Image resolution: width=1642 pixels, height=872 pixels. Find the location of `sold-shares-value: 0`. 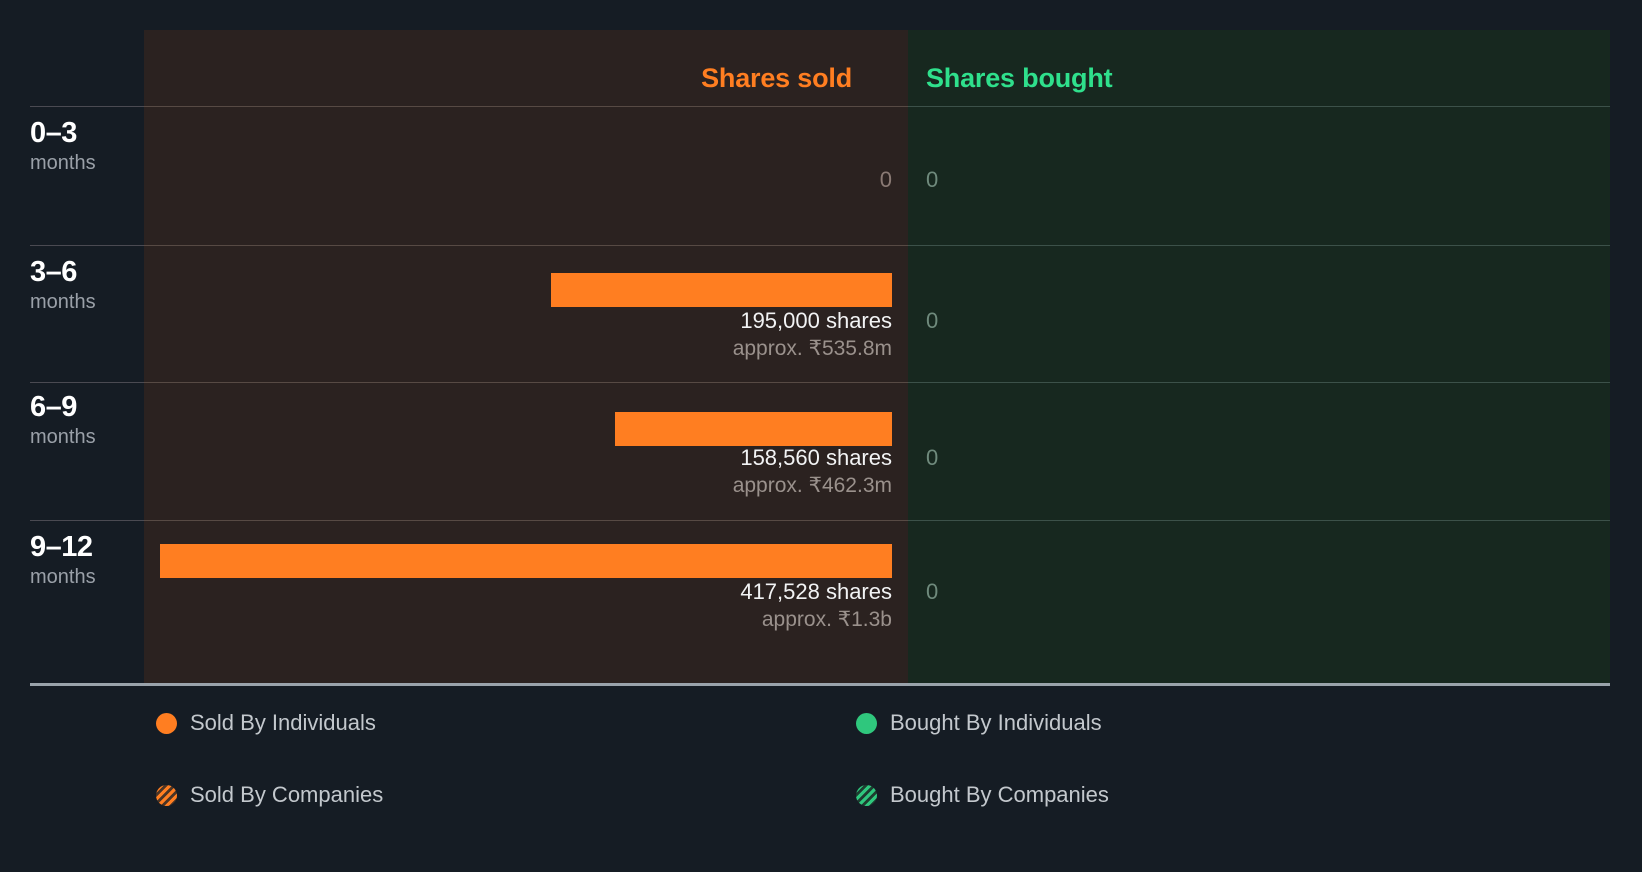

sold-shares-value: 0 is located at coordinates (885, 179).